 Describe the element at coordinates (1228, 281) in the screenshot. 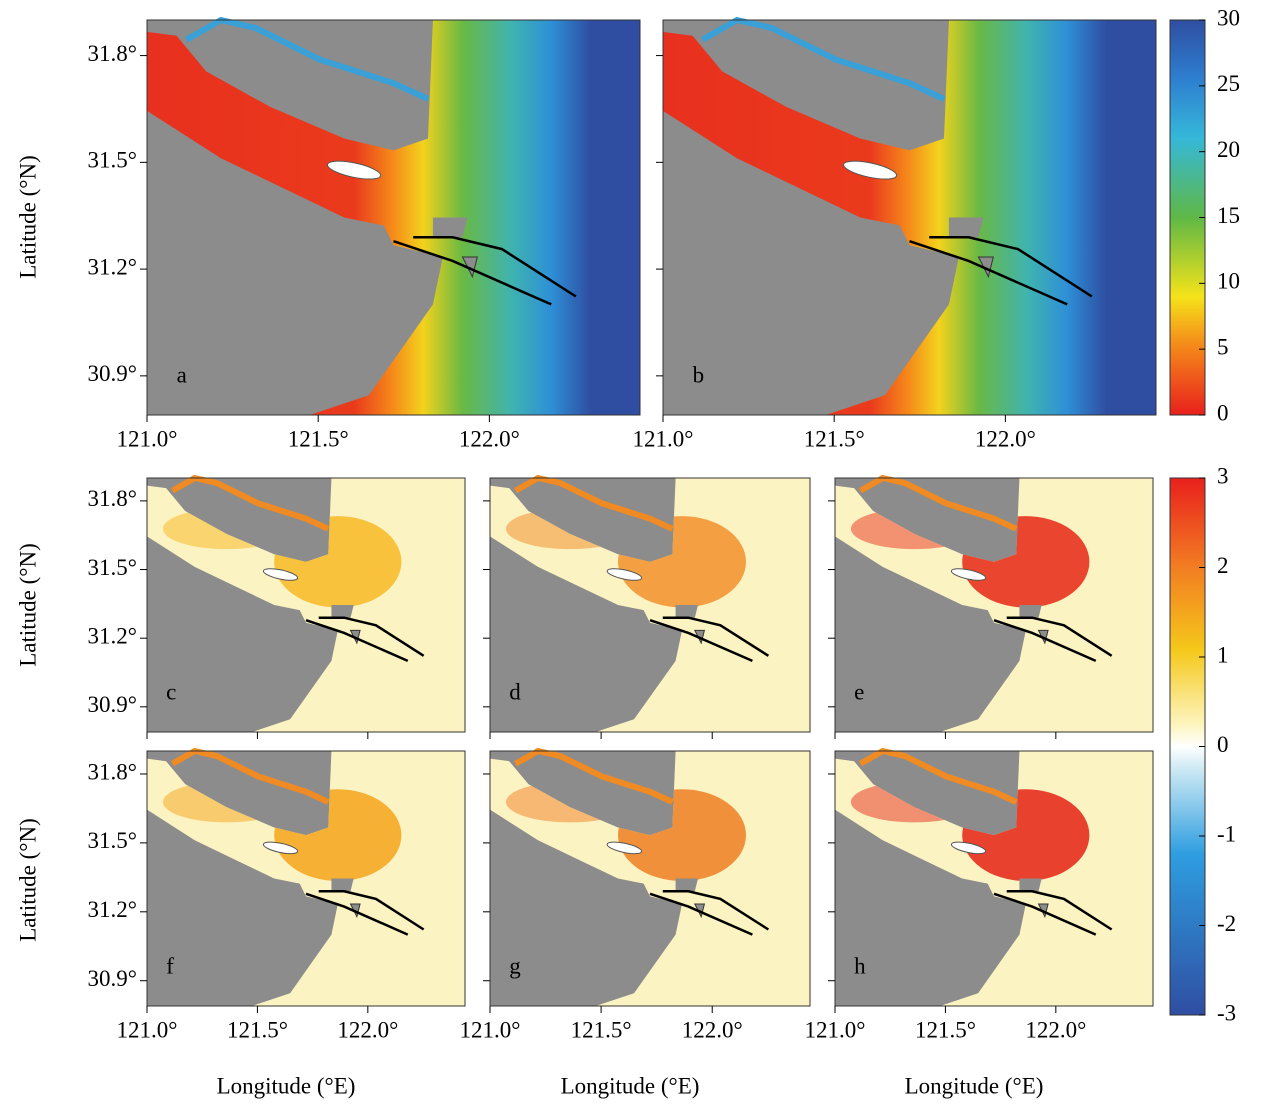

I see `colorbar-tick-label: 10` at that location.